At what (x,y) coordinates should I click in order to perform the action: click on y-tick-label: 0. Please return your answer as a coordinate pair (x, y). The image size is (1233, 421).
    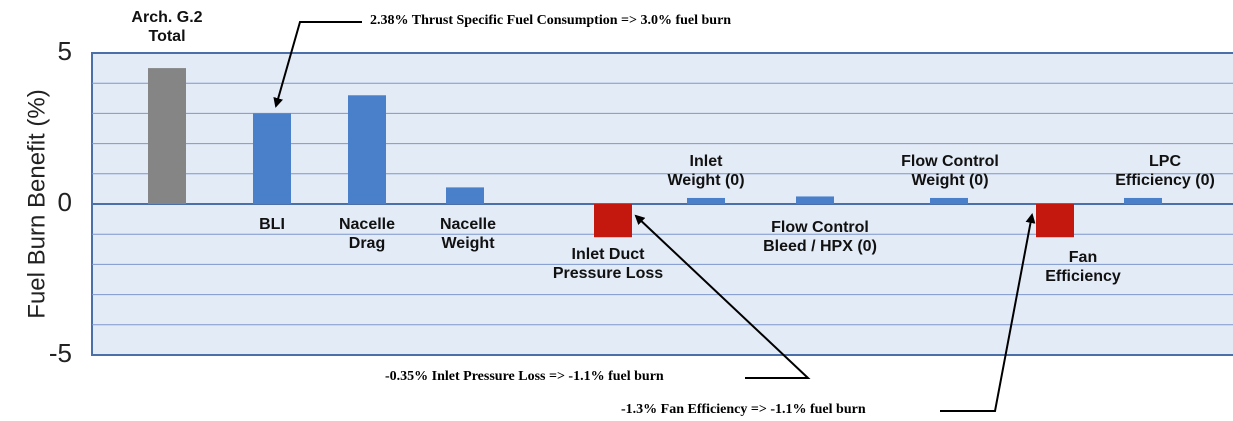
    Looking at the image, I should click on (65, 202).